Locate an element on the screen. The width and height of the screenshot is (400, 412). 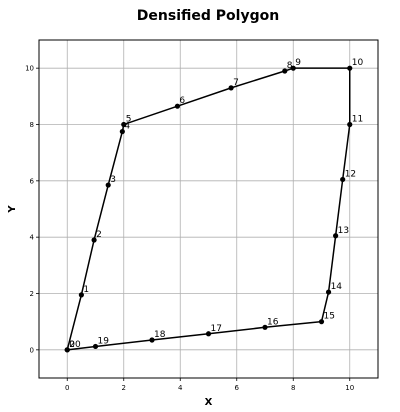
vertex-label: 6 is located at coordinates (182, 101).